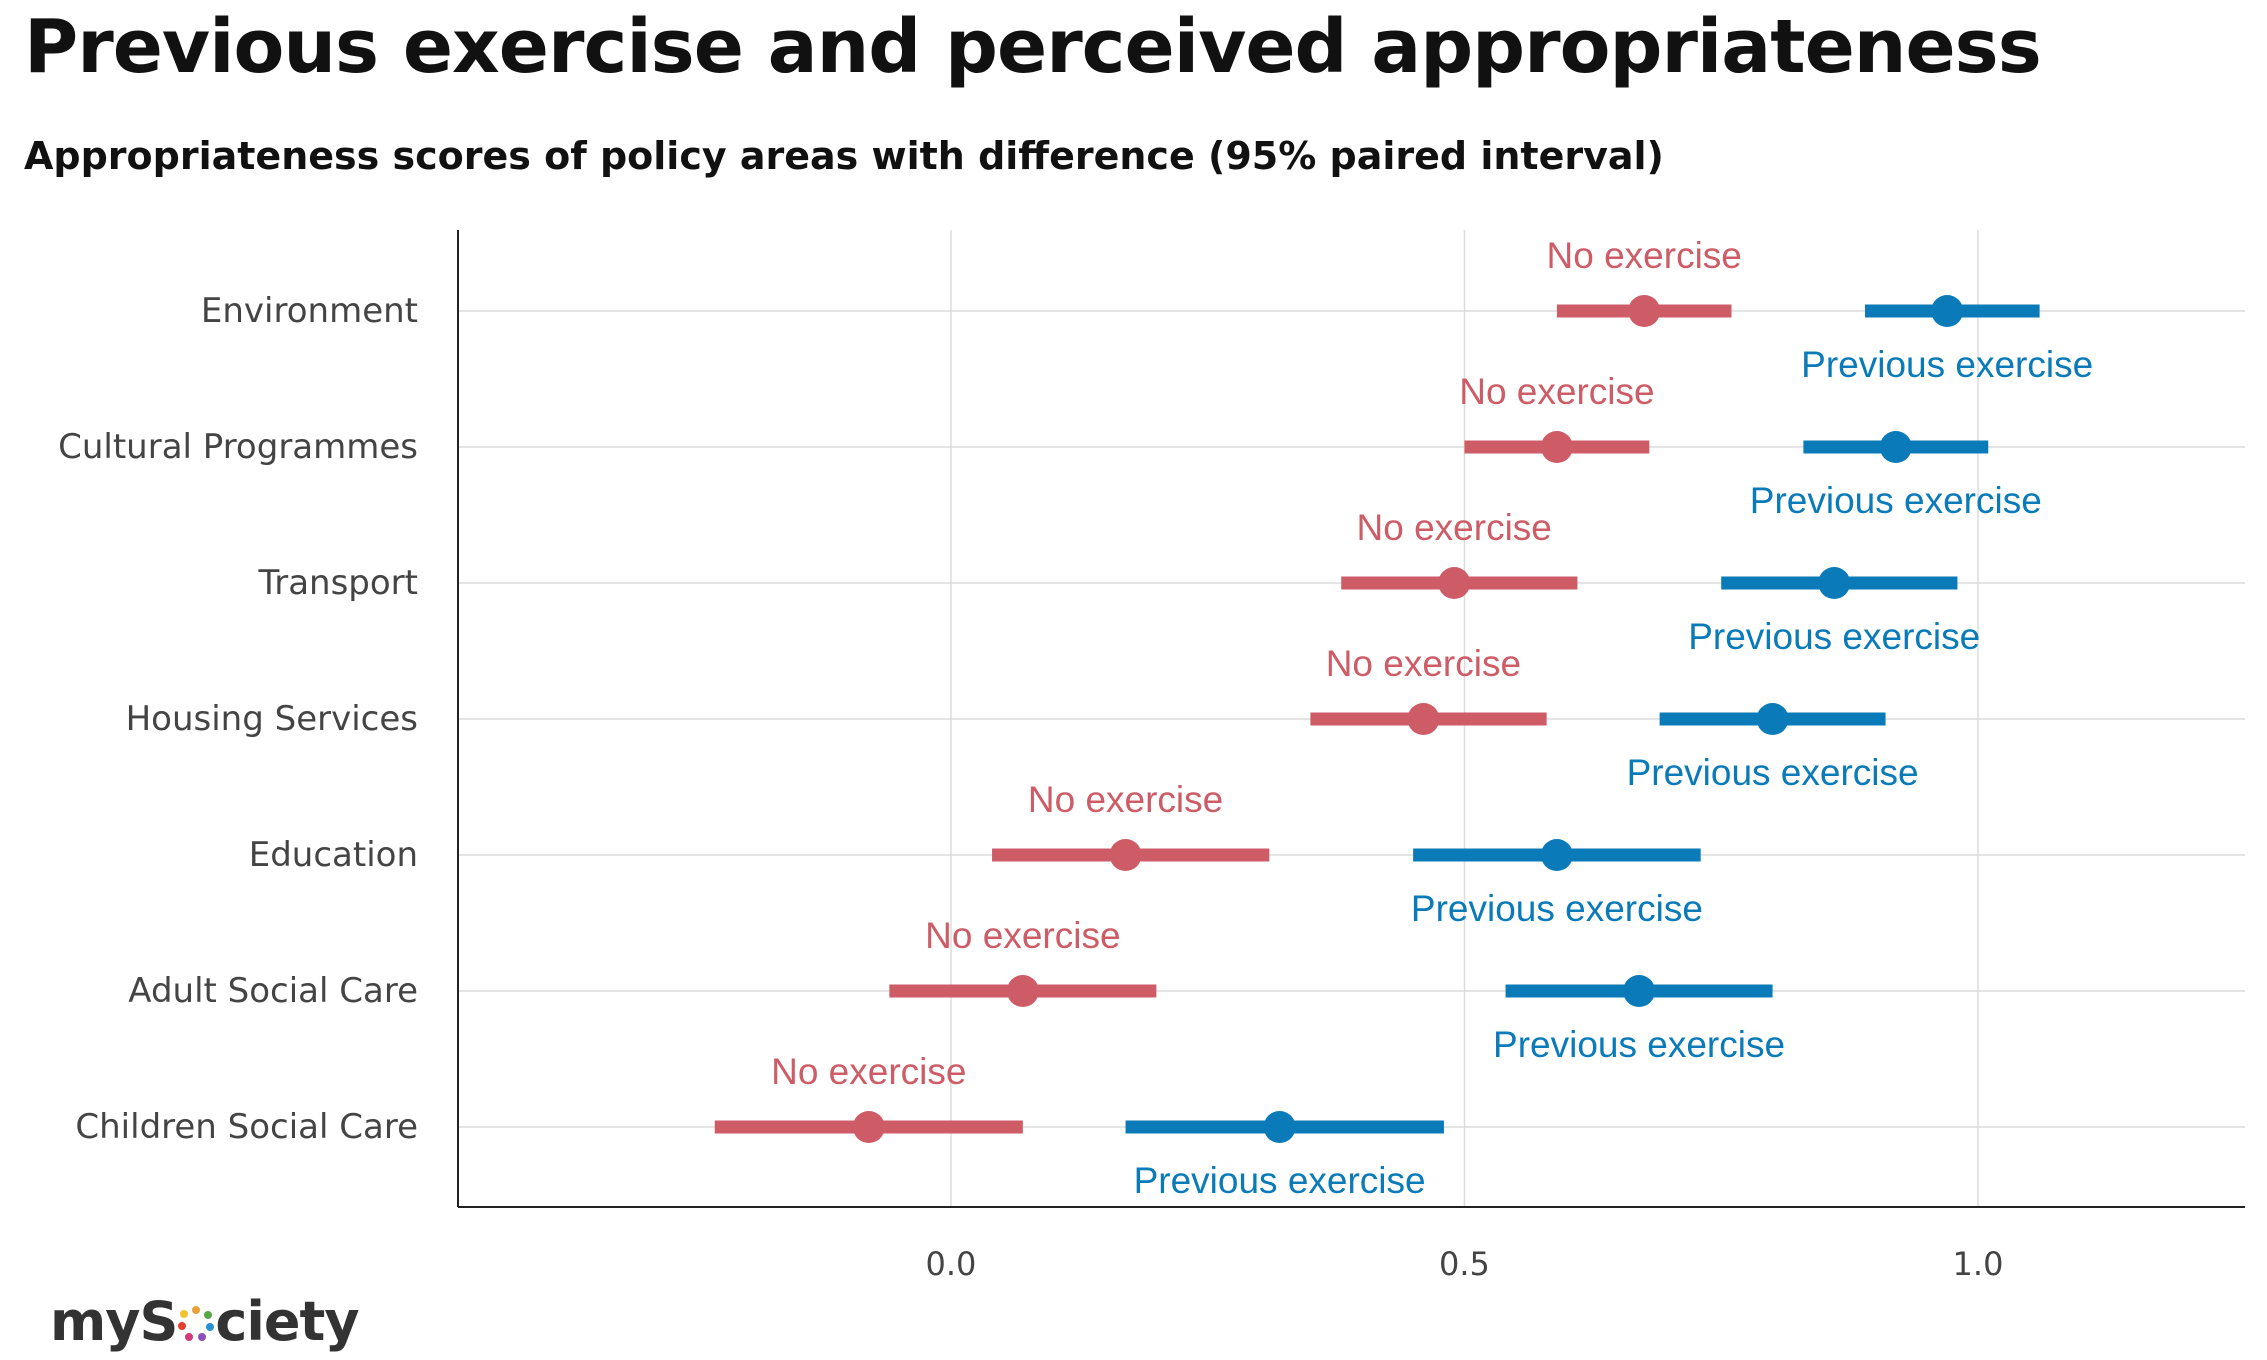 This screenshot has width=2267, height=1360. I want to click on x-tick-label: 0.0, so click(951, 1264).